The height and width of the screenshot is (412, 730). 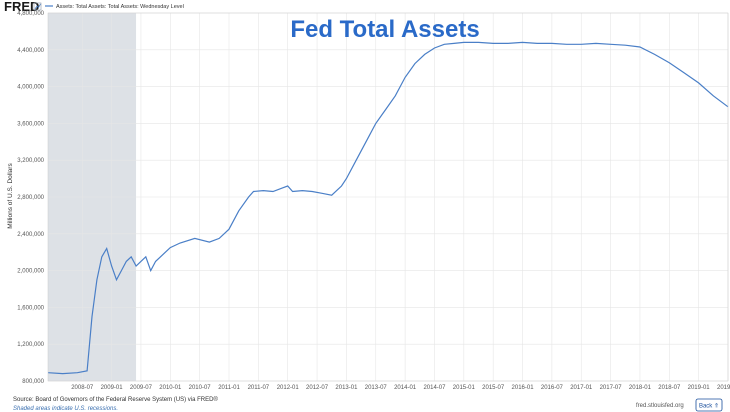 I want to click on y-tick-label: 1,600,000, so click(x=30, y=308).